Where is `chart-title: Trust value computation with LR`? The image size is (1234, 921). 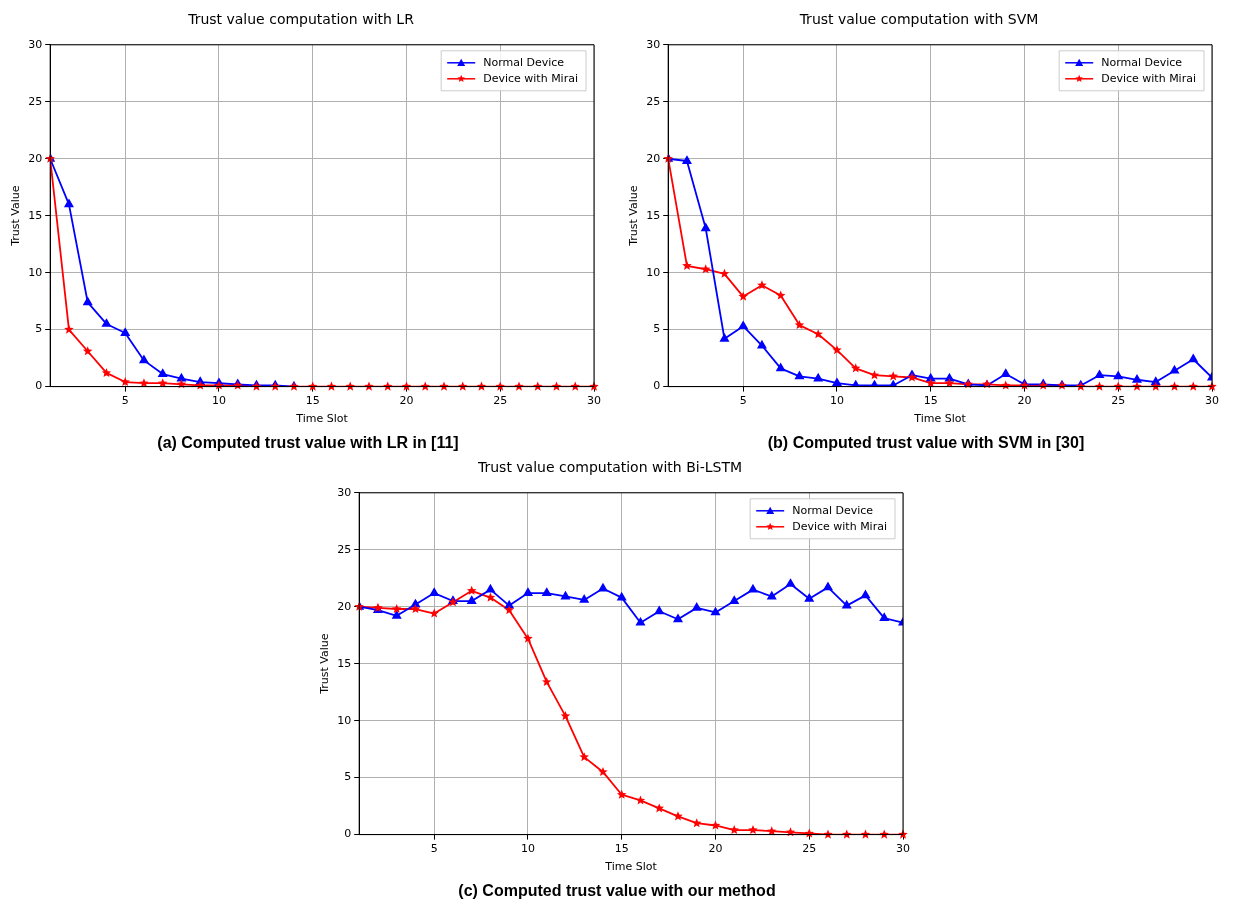 chart-title: Trust value computation with LR is located at coordinates (301, 19).